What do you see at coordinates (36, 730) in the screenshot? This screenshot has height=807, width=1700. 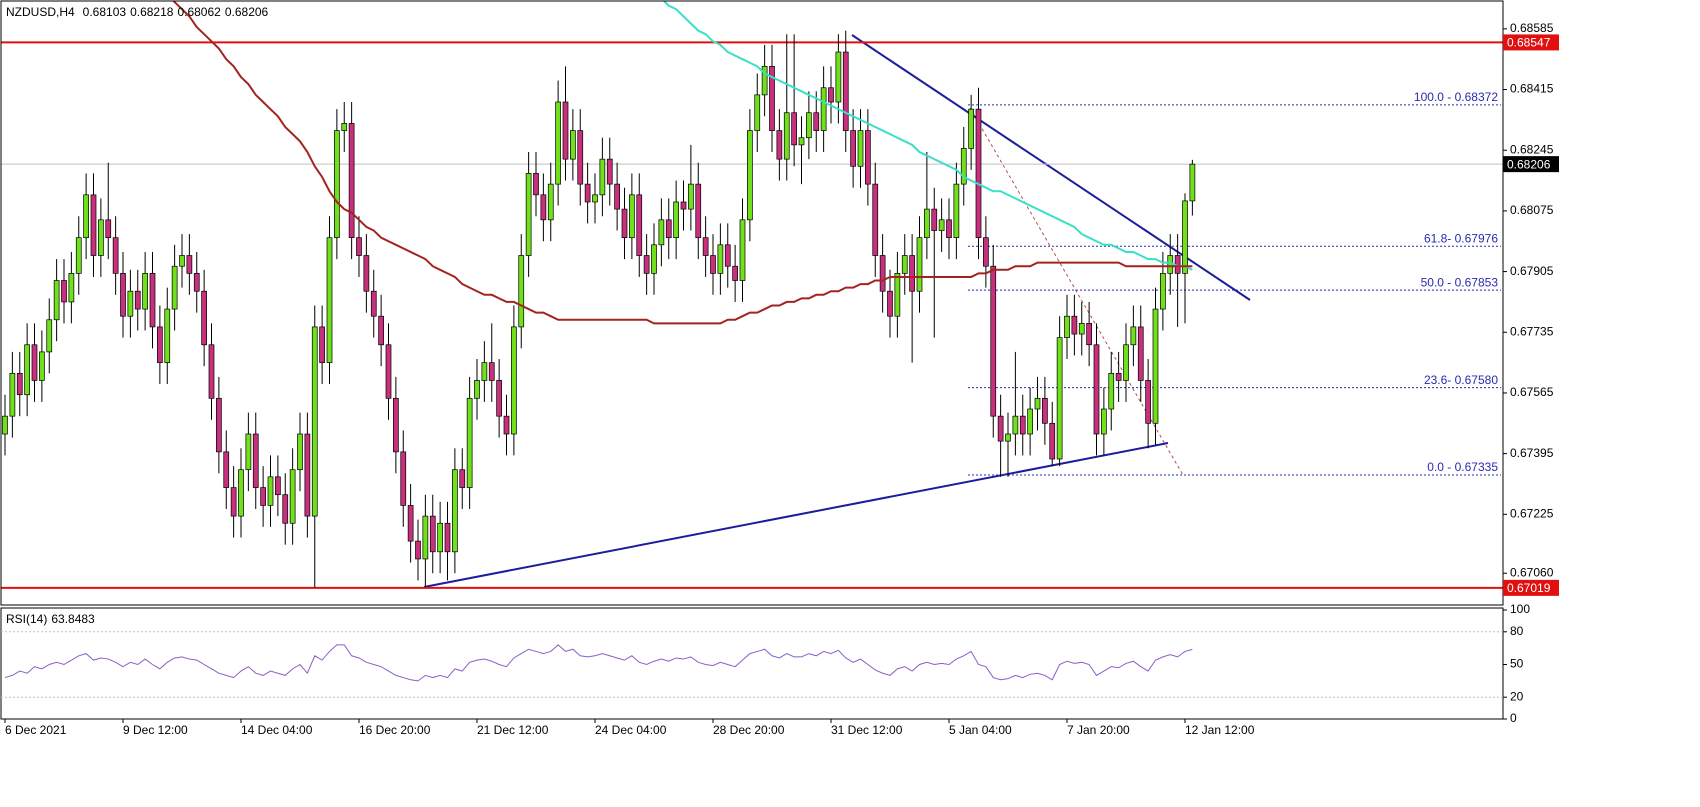 I see `x-tick-label: 6 Dec 2021` at bounding box center [36, 730].